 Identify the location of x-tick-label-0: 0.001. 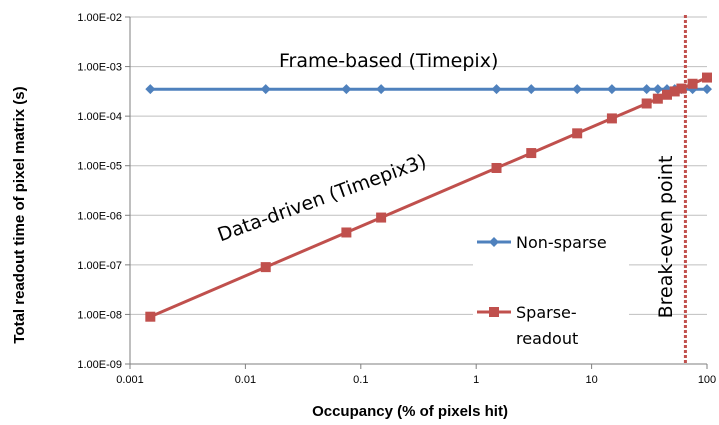
(130, 380).